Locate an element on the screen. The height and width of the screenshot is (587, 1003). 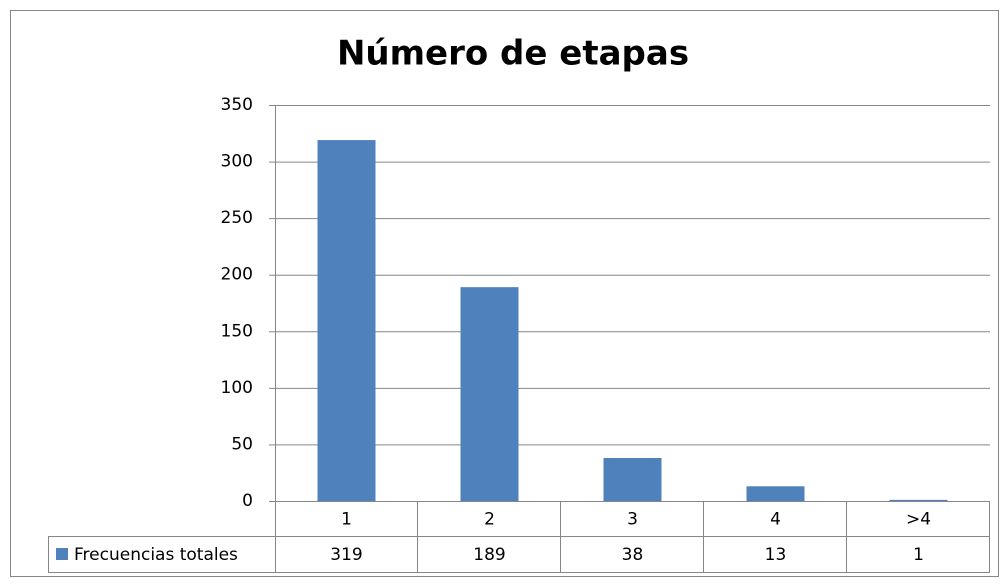
y-tick-label: 100 is located at coordinates (237, 388).